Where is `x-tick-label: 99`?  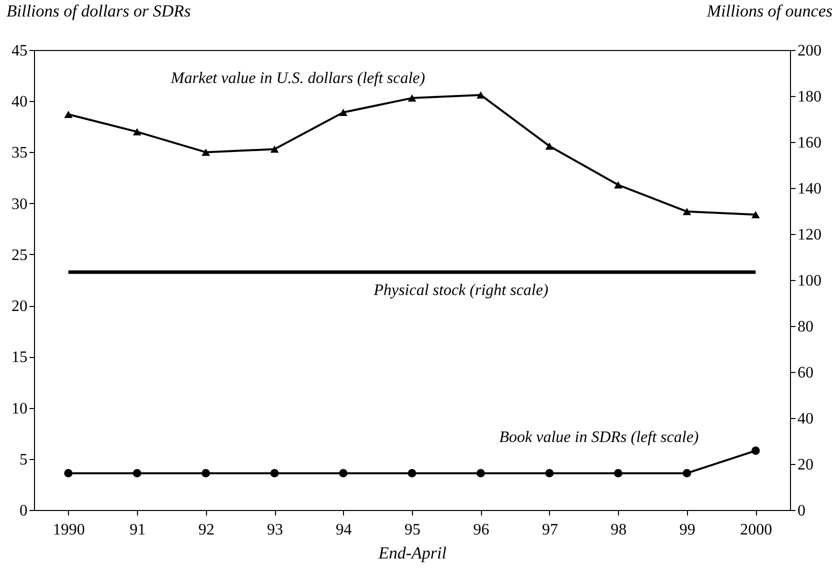 x-tick-label: 99 is located at coordinates (687, 530).